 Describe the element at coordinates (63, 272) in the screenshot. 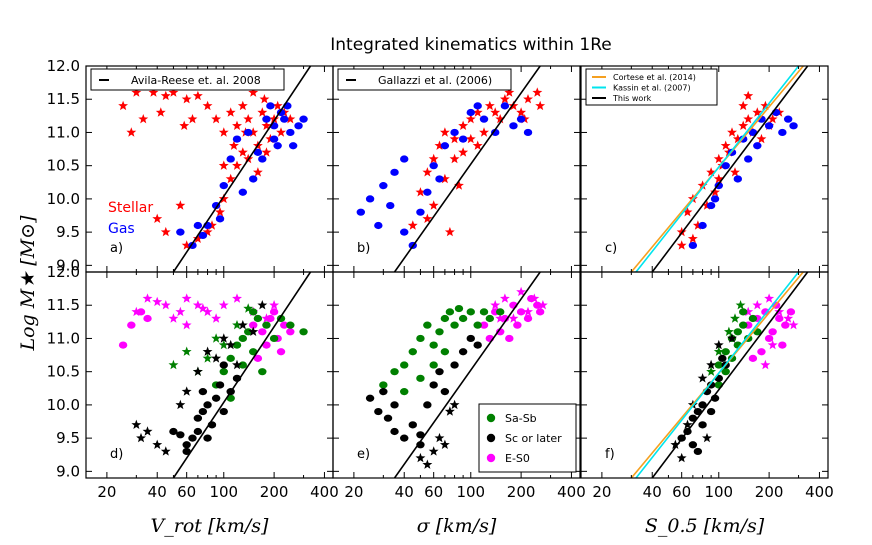

I see `y-tick-label: 12.0` at that location.